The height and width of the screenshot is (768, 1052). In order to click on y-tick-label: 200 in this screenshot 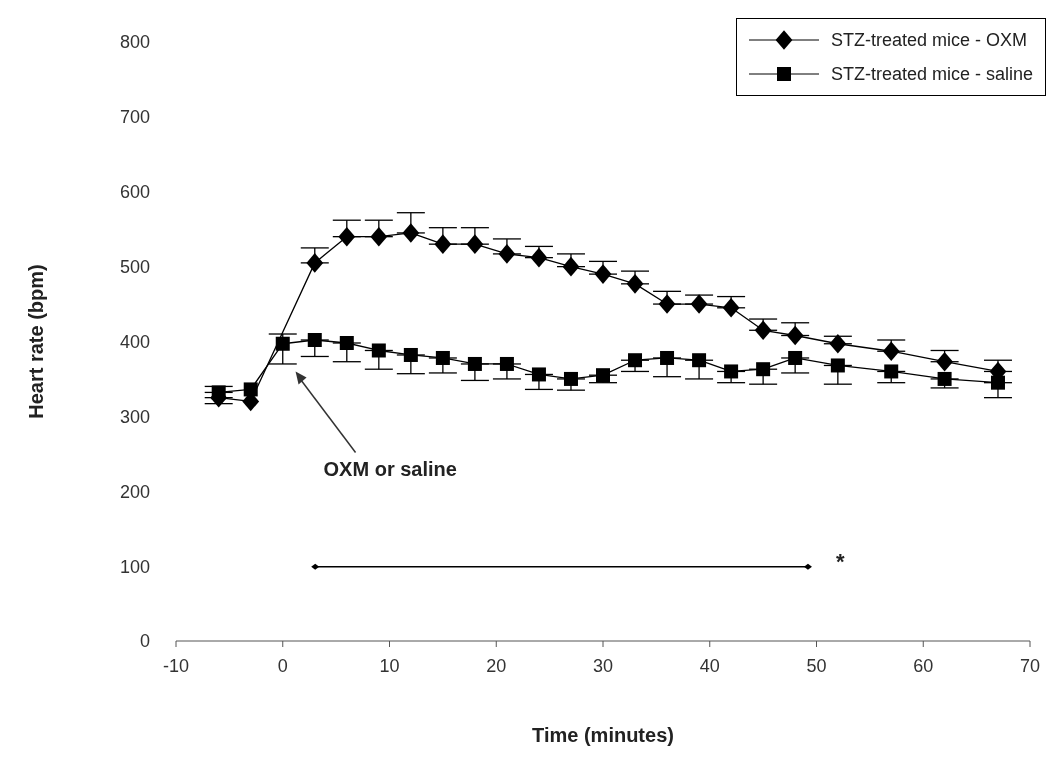, I will do `click(134, 491)`.